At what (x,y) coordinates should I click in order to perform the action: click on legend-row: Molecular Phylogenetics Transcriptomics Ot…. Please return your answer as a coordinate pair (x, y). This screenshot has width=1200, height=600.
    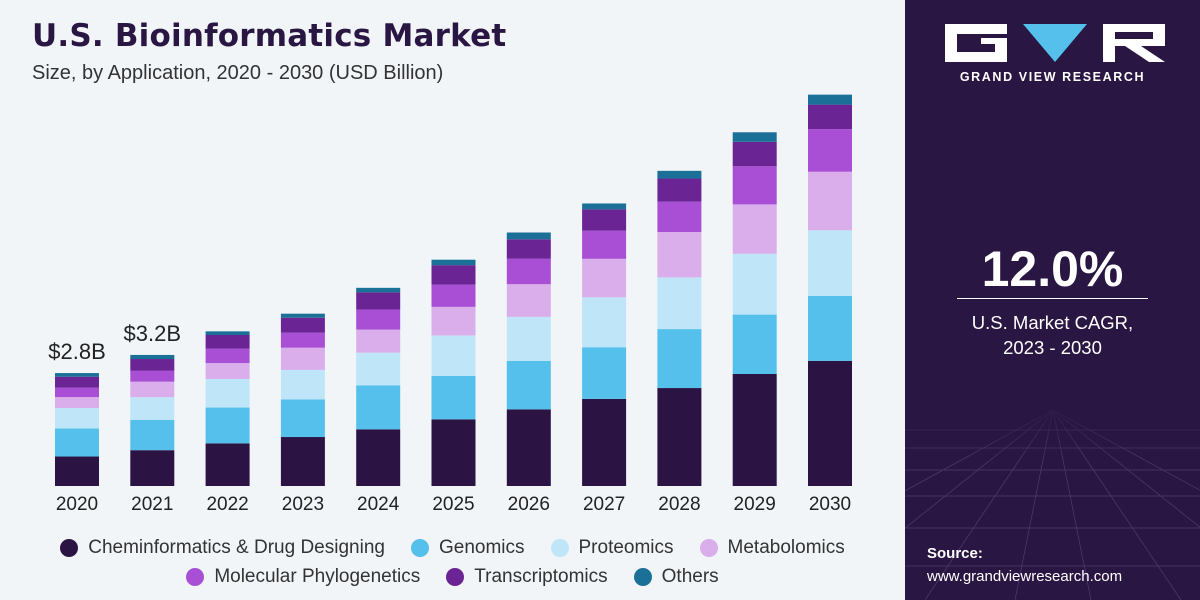
    Looking at the image, I should click on (452, 576).